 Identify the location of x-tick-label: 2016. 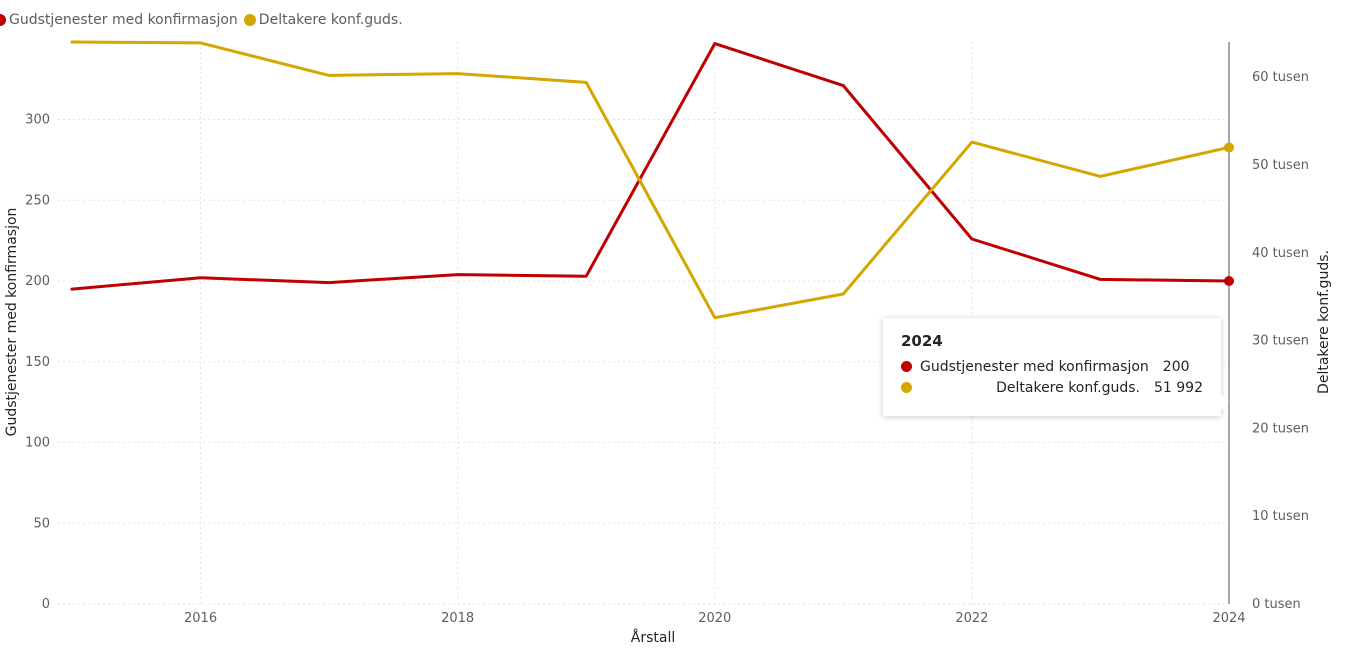
(200, 618).